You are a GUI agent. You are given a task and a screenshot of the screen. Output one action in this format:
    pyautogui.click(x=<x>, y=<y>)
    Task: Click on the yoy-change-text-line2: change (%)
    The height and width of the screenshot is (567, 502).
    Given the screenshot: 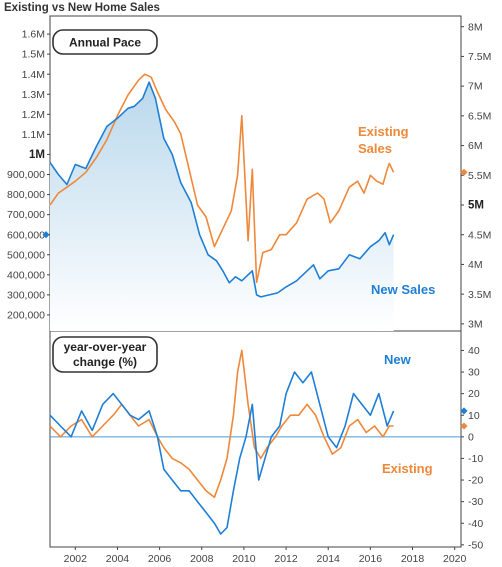 What is the action you would take?
    pyautogui.click(x=105, y=362)
    